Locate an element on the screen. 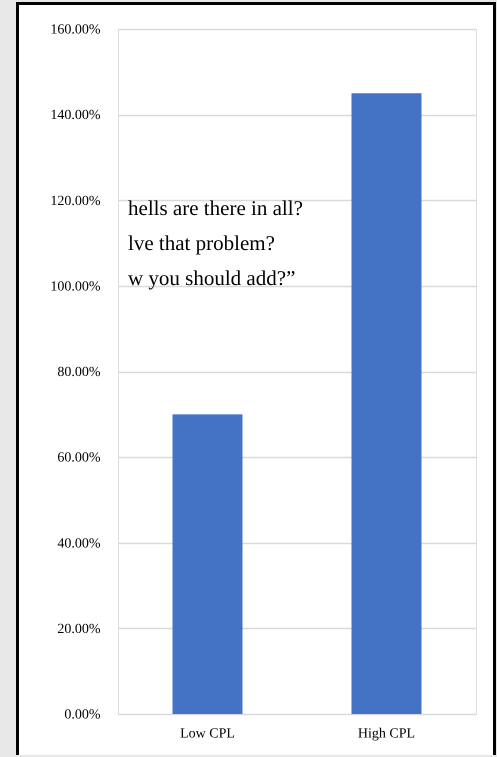 The width and height of the screenshot is (497, 757). x-tick-label: High CPL is located at coordinates (387, 734).